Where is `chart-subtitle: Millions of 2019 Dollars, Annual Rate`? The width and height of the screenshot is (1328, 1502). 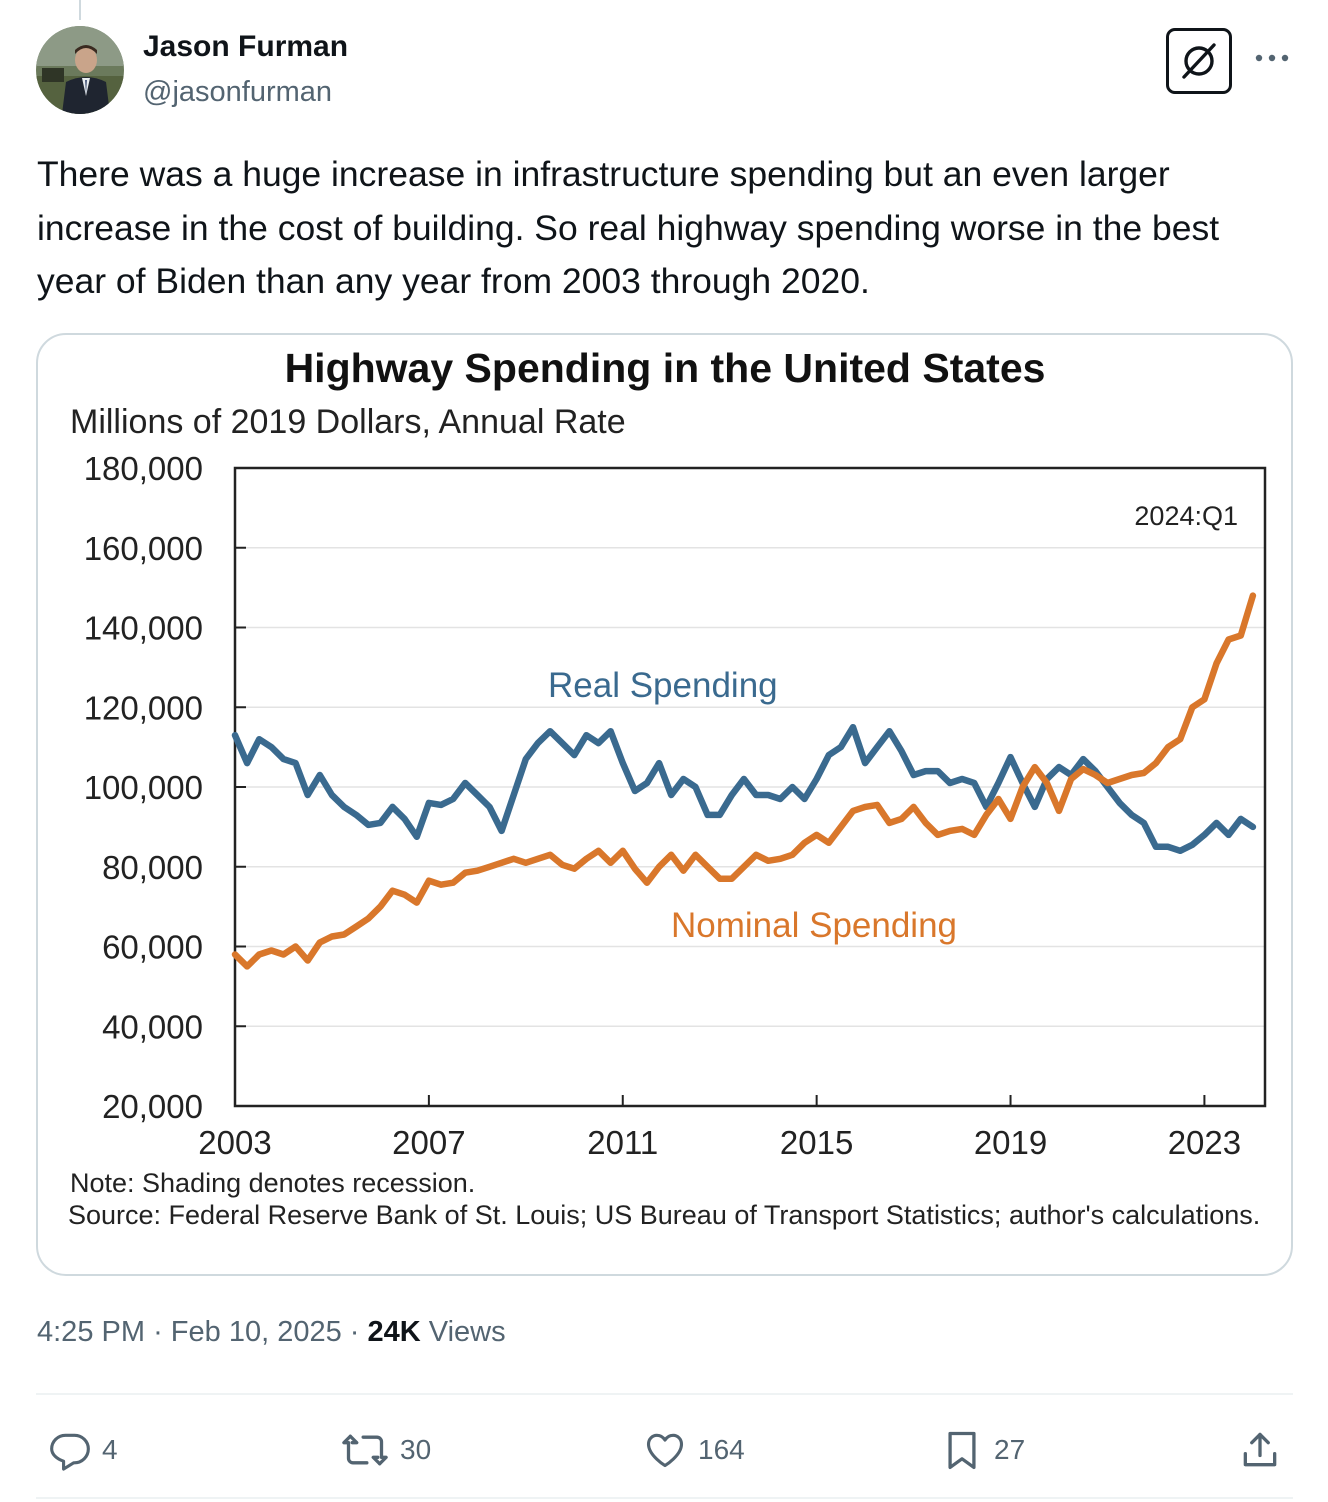
chart-subtitle: Millions of 2019 Dollars, Annual Rate is located at coordinates (348, 422).